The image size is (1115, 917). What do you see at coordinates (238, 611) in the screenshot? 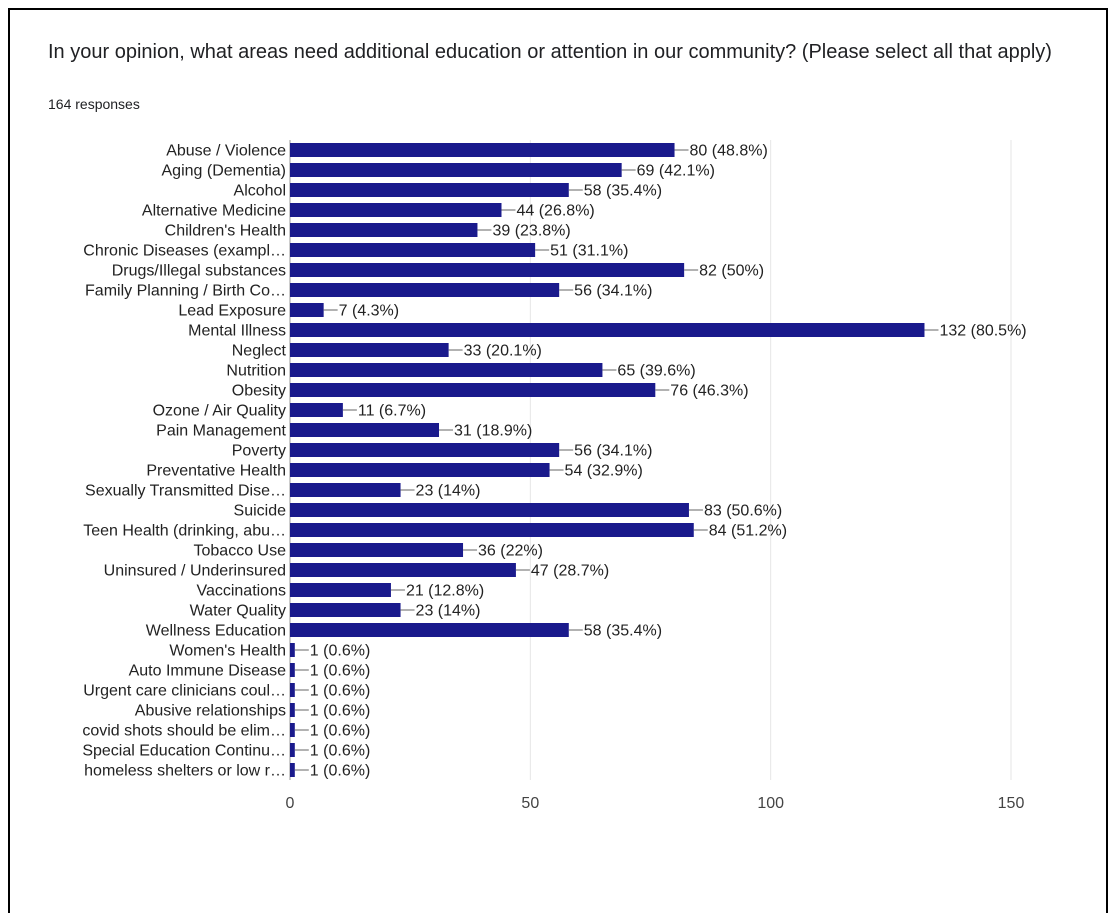
I see `category-label: Water Quality` at bounding box center [238, 611].